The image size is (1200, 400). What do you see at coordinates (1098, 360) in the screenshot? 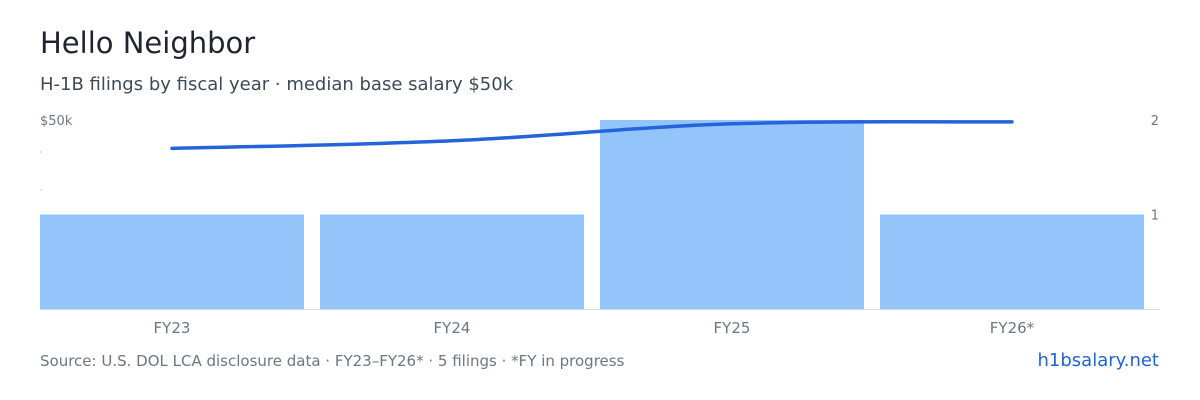
I see `site-link: h1bsalary.net` at bounding box center [1098, 360].